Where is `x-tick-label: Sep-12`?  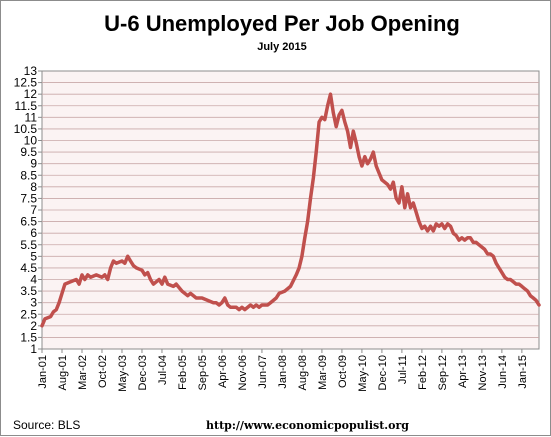 x-tick-label: Sep-12 is located at coordinates (443, 372).